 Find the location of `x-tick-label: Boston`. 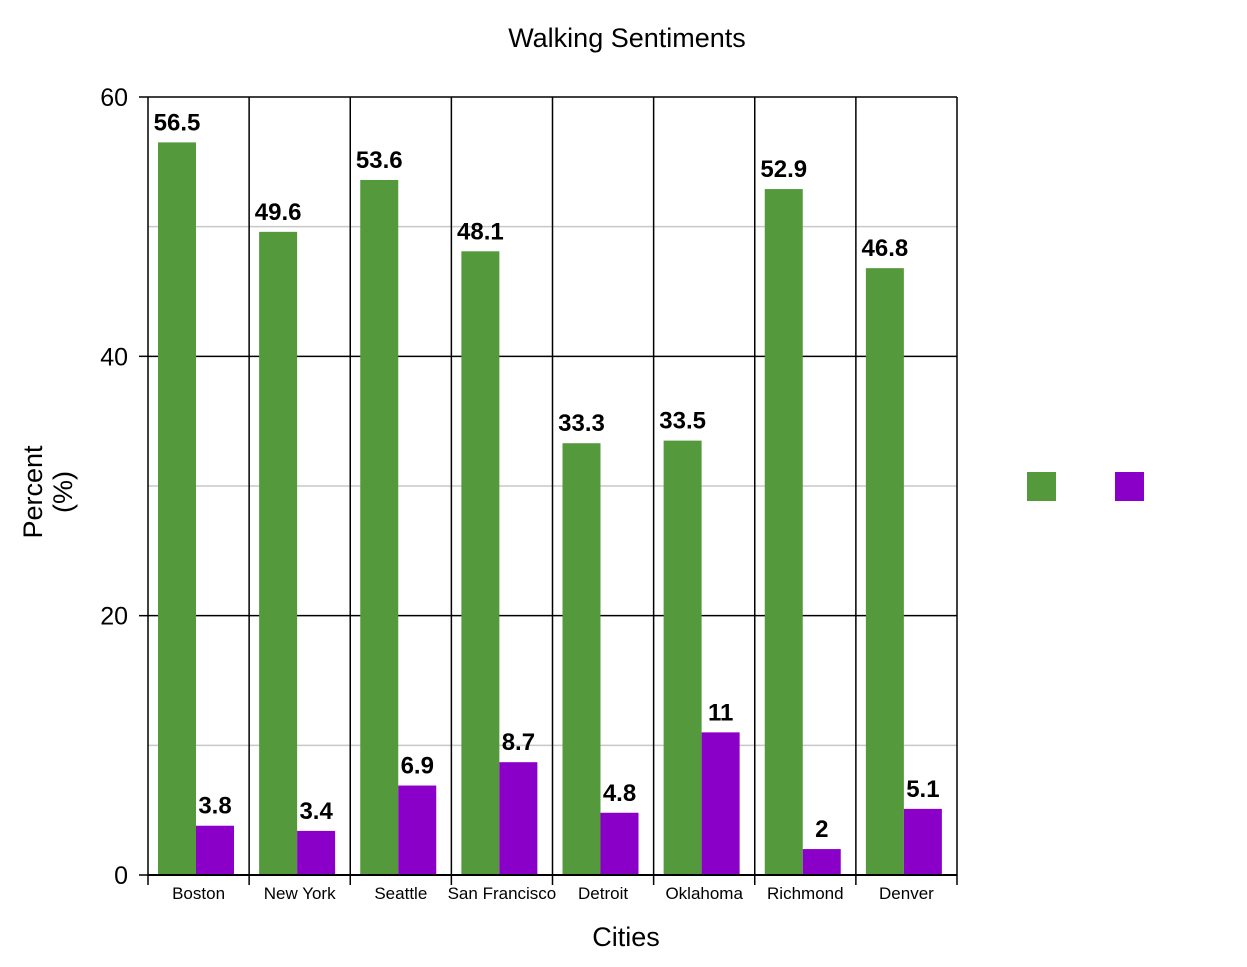

x-tick-label: Boston is located at coordinates (198, 893).